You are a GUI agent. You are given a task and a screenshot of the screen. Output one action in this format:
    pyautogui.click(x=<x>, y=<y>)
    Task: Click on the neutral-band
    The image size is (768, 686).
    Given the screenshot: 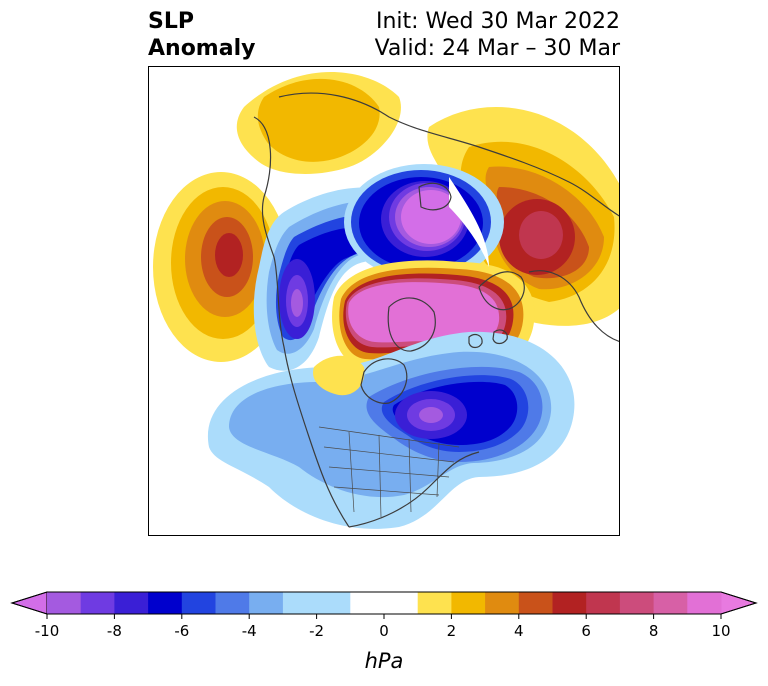 What is the action you would take?
    pyautogui.click(x=469, y=222)
    